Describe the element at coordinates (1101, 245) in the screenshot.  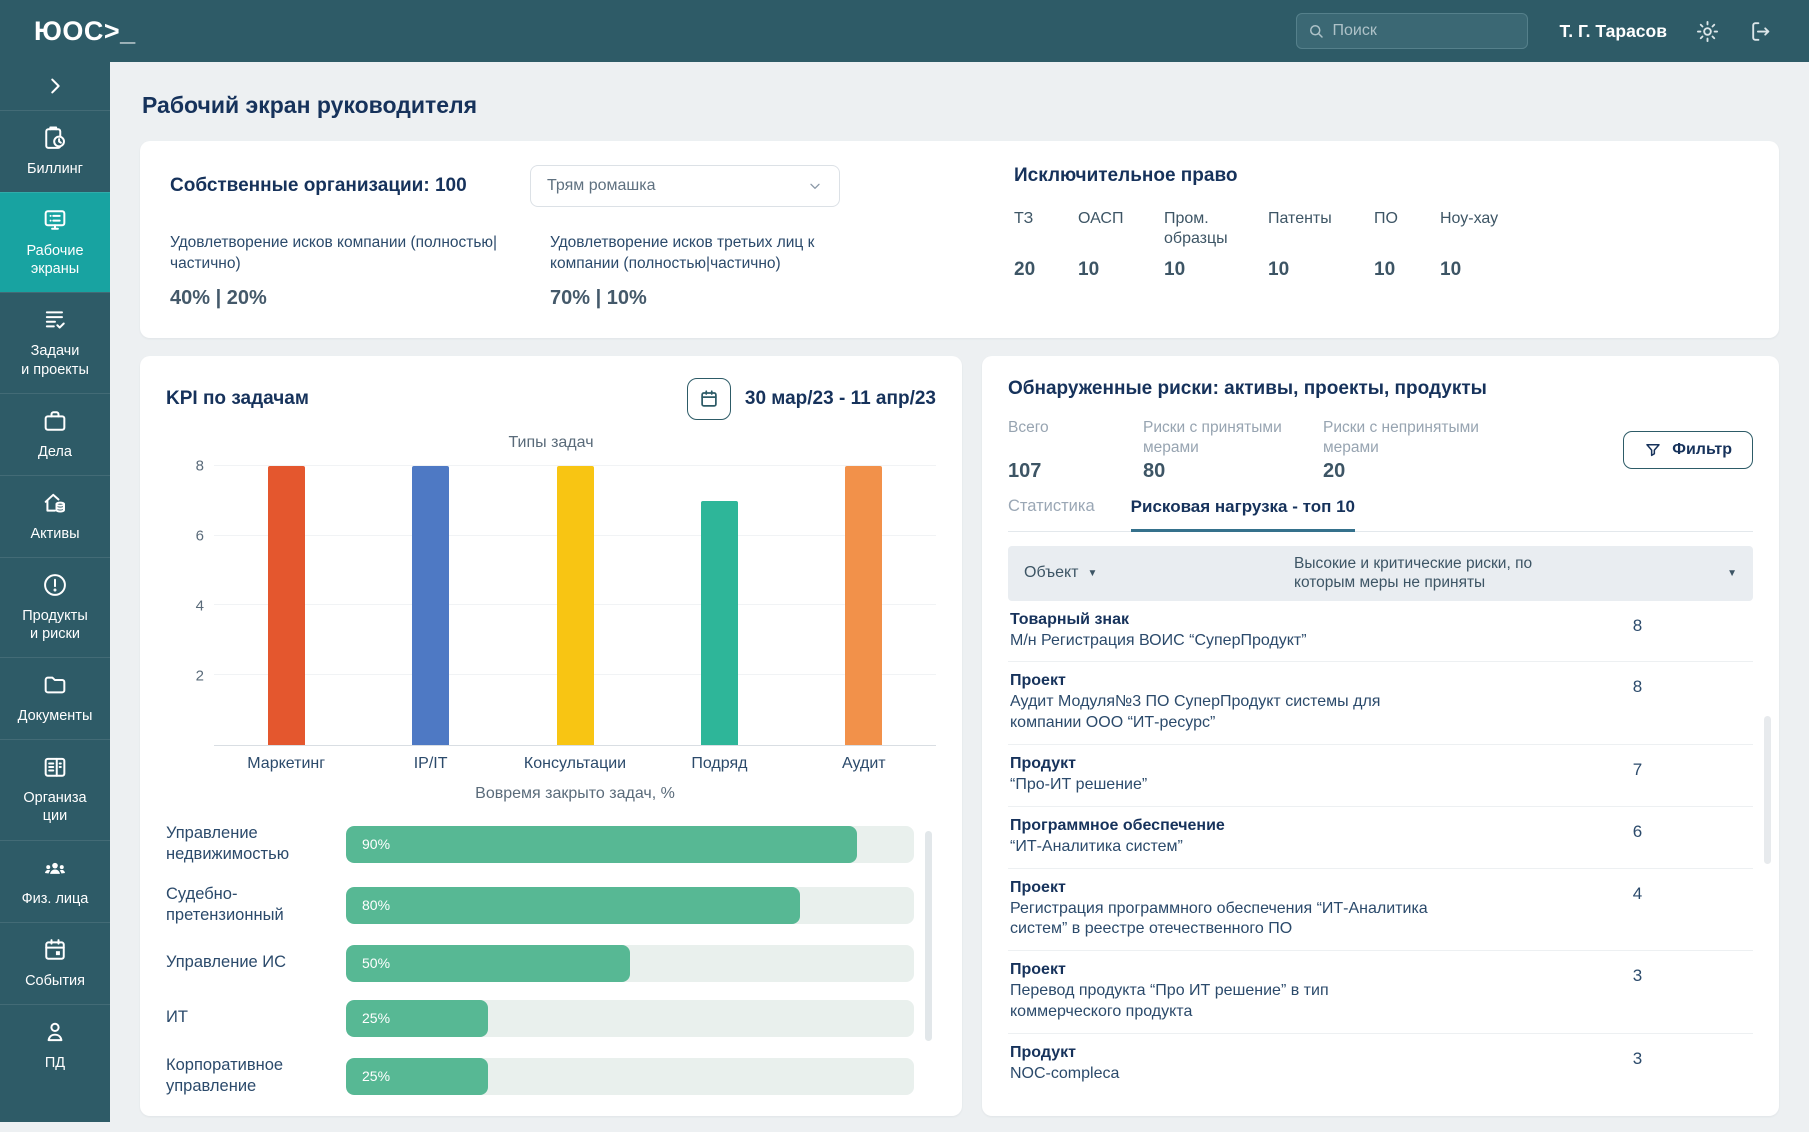
I see `exclusive-right-item: ОАСП 10` at that location.